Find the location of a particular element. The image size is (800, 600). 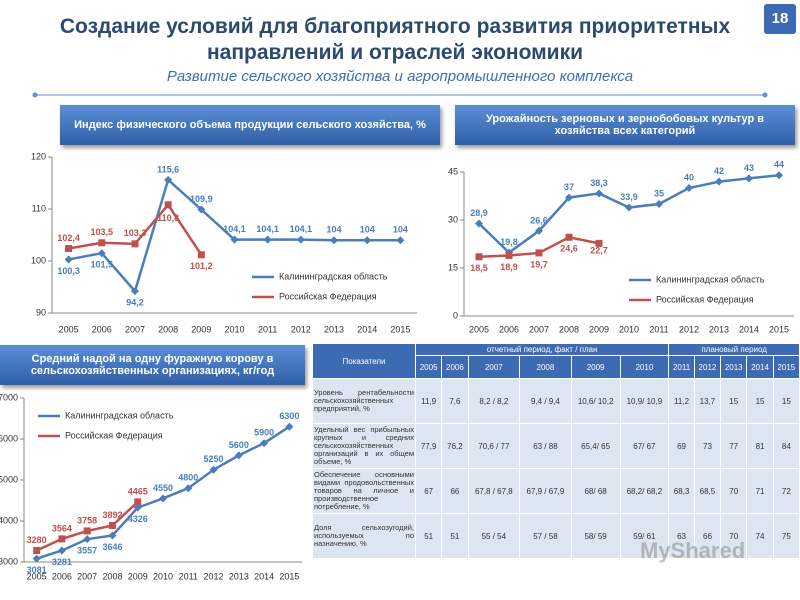

x-tick-label: 2015 is located at coordinates (779, 329).